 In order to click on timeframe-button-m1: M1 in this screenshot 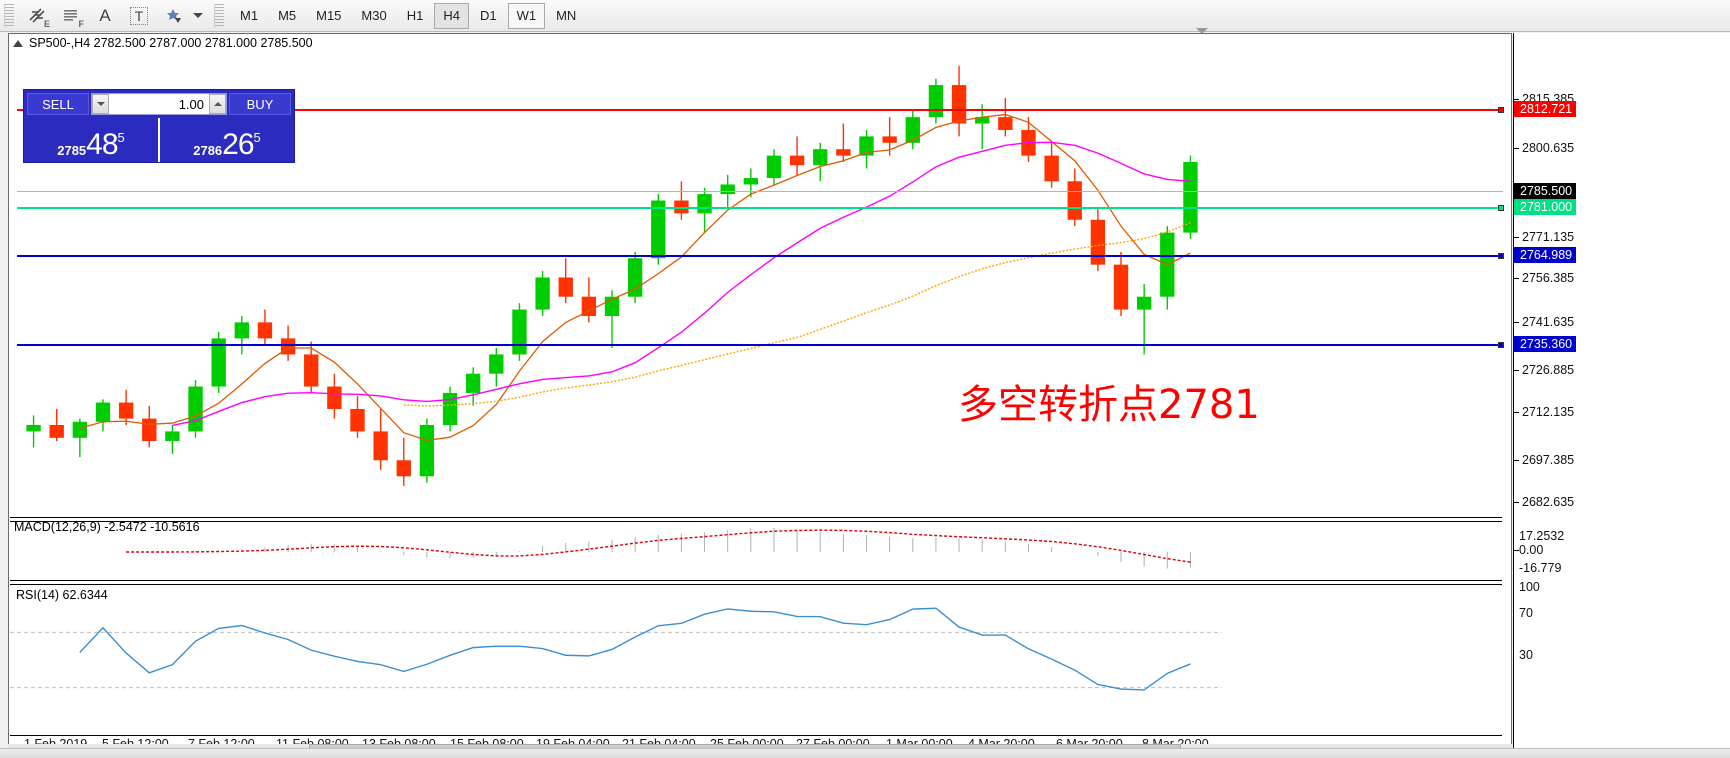, I will do `click(249, 15)`.